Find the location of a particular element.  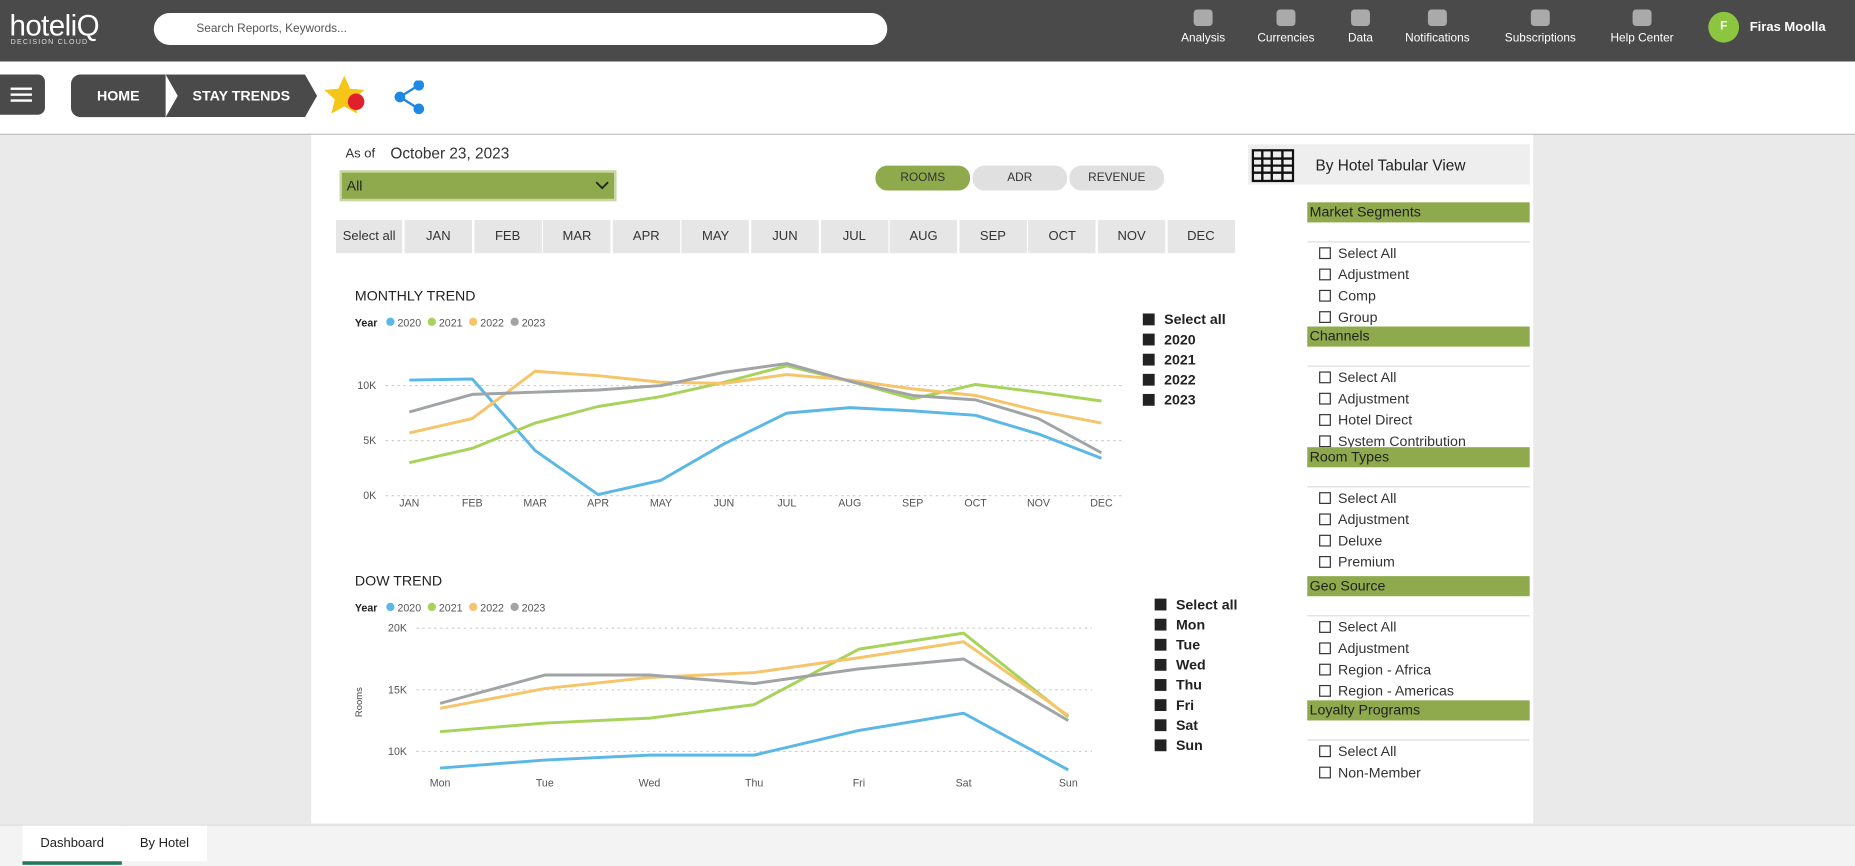

checklist-item: Thu is located at coordinates (1178, 686).